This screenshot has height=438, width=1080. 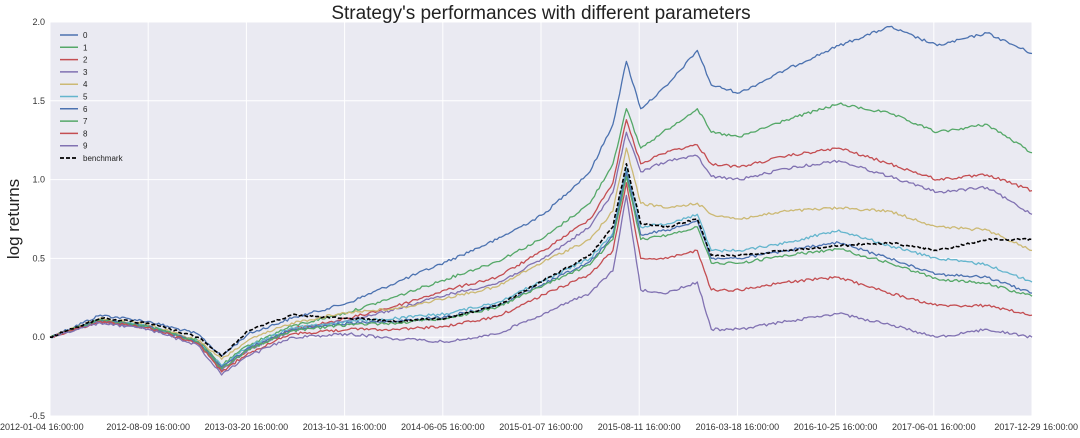 I want to click on legend-label-3: 3, so click(x=85, y=72).